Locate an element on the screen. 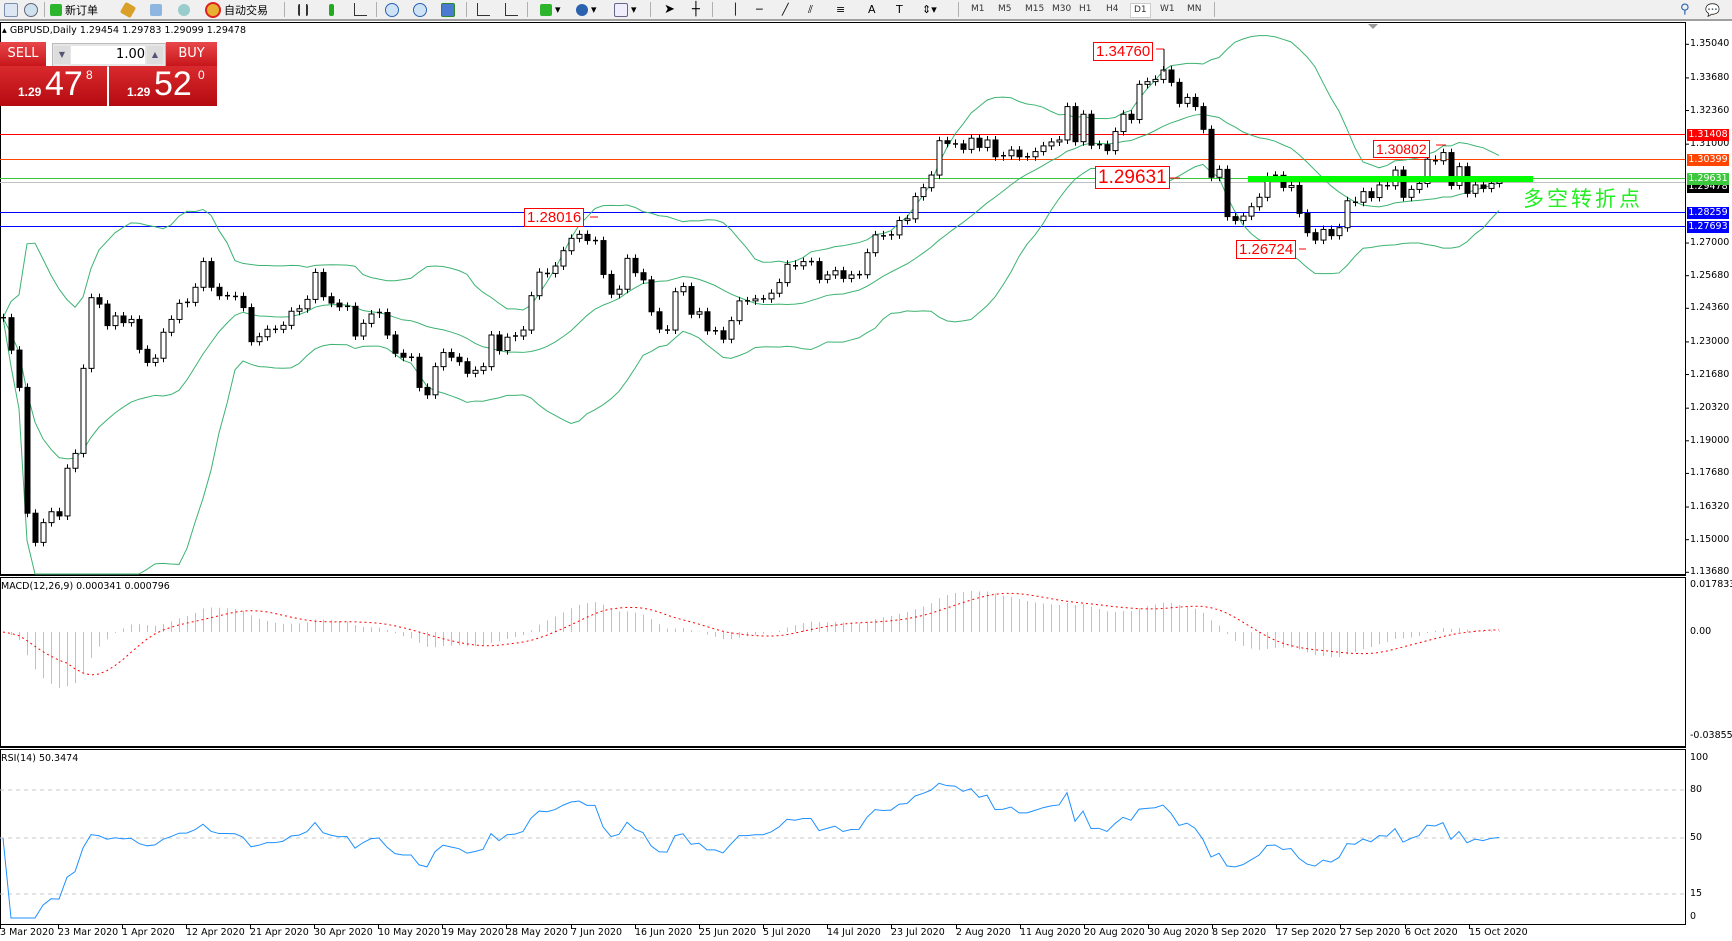  chat-button: 💬 is located at coordinates (1712, 9).